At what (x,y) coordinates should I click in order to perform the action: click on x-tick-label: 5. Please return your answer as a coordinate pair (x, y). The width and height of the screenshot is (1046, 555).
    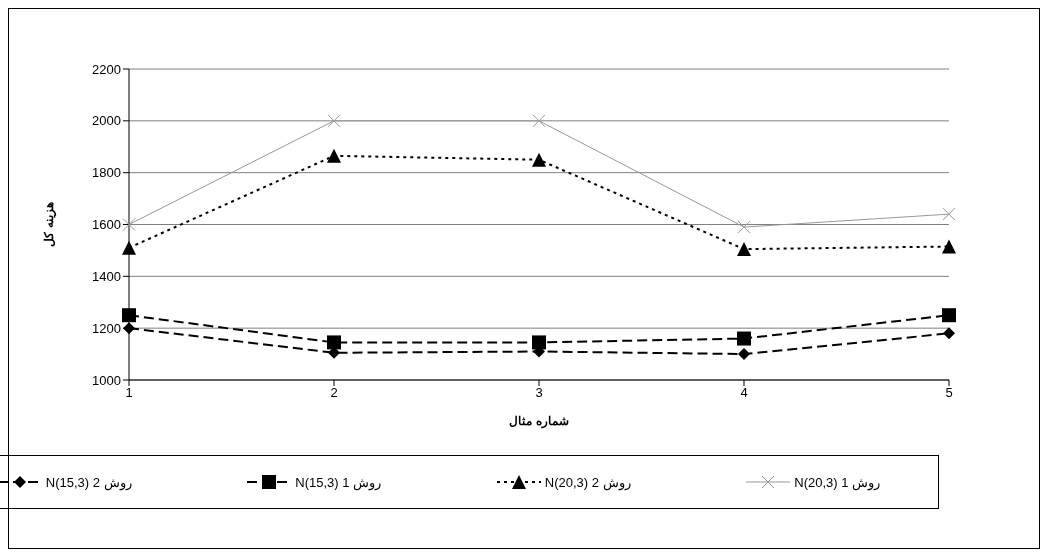
    Looking at the image, I should click on (949, 393).